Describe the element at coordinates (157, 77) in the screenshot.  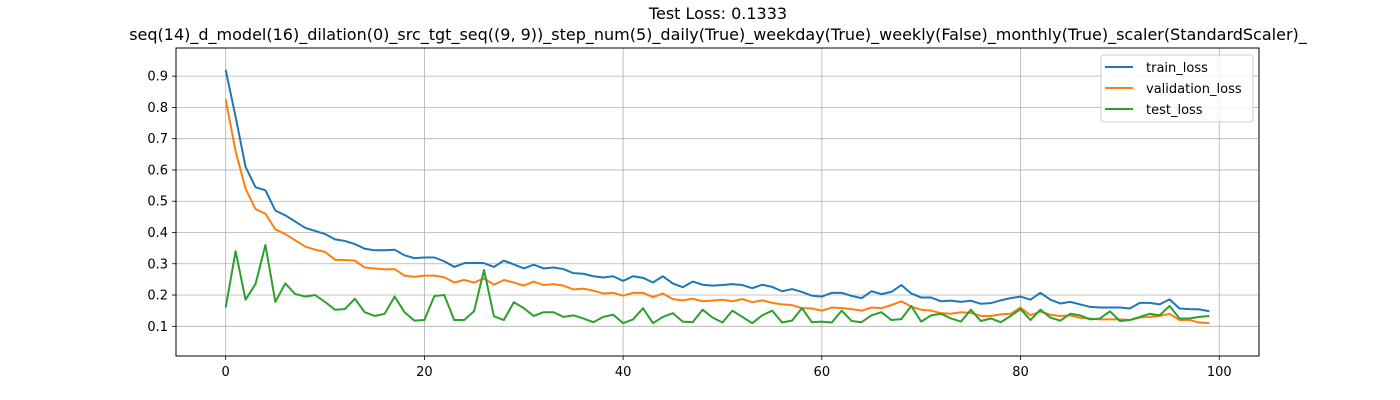
I see `y-tick-label: 0.9` at that location.